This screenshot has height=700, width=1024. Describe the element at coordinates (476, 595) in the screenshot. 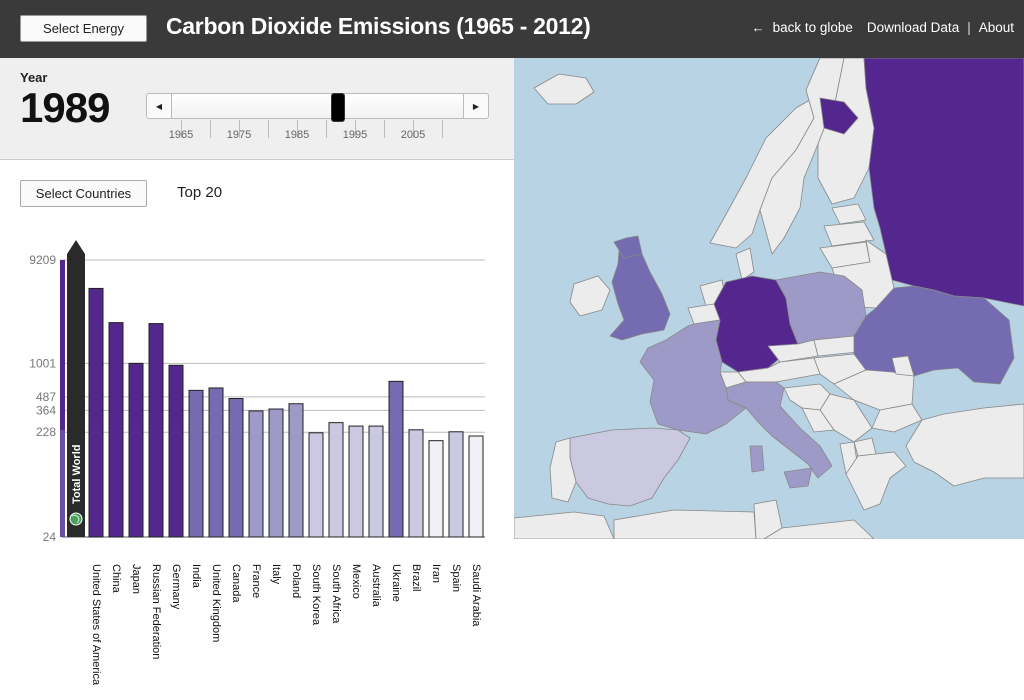

I see `x-tick-label: Saudi Arabia` at that location.